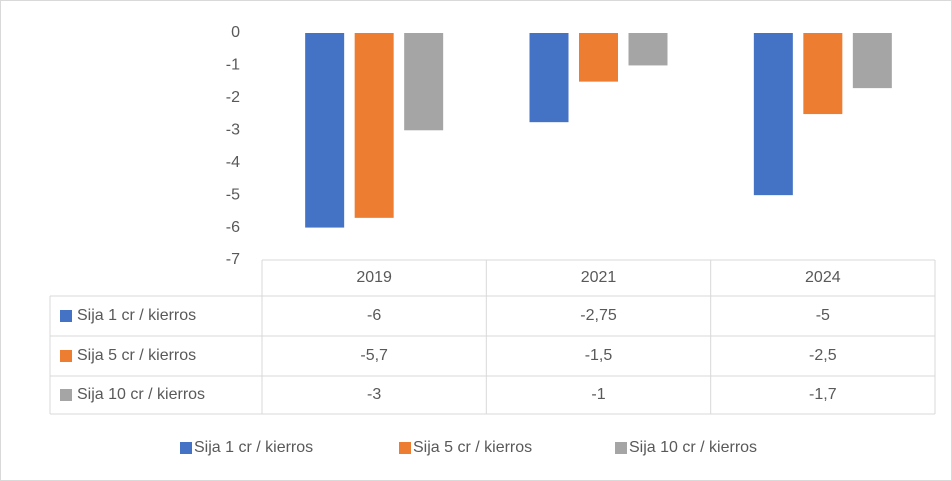  Describe the element at coordinates (599, 277) in the screenshot. I see `x-tick-label: 2021` at that location.